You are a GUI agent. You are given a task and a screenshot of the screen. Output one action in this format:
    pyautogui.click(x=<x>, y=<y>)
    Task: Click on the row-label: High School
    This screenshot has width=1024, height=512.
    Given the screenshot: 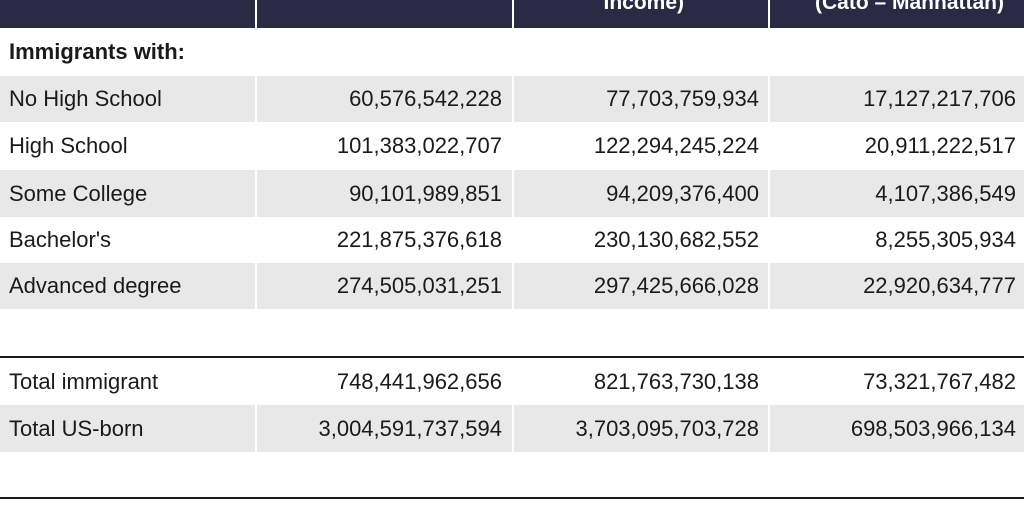 What is the action you would take?
    pyautogui.click(x=68, y=145)
    